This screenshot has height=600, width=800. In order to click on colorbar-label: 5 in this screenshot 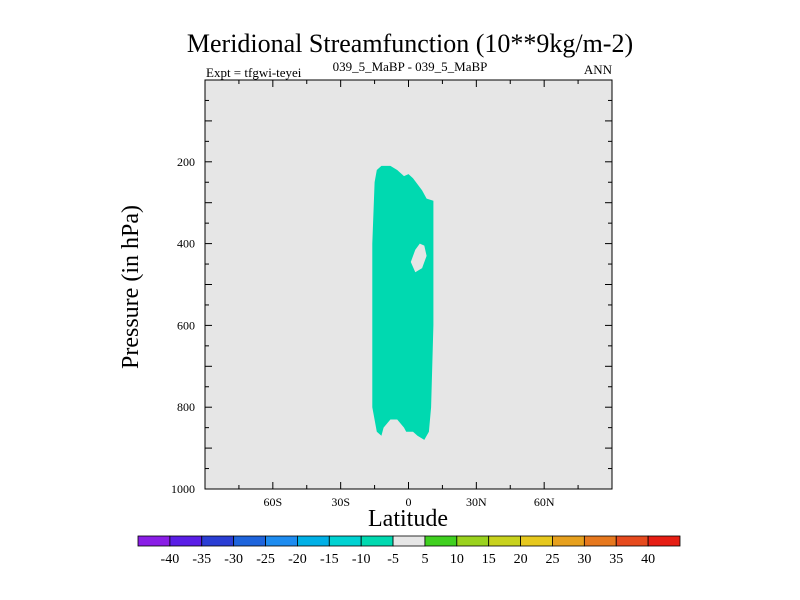, I will do `click(424, 559)`.